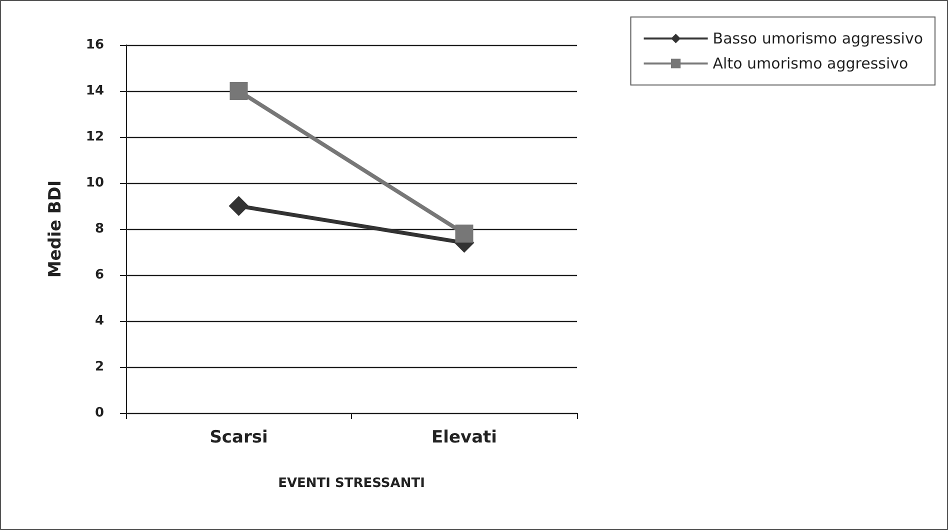 The height and width of the screenshot is (530, 948). I want to click on legend-label: Alto umorismo aggressivo, so click(810, 63).